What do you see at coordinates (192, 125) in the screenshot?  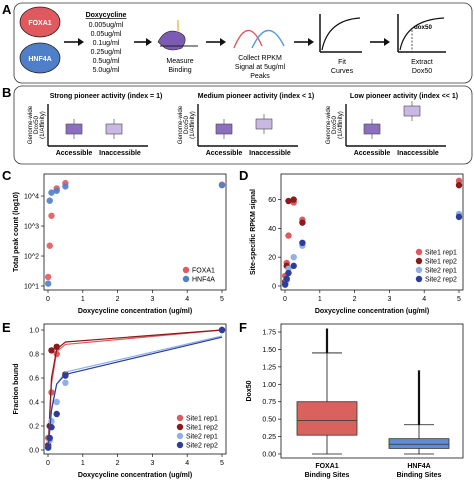 I see `b-ylabel: (1/Affinity)` at bounding box center [192, 125].